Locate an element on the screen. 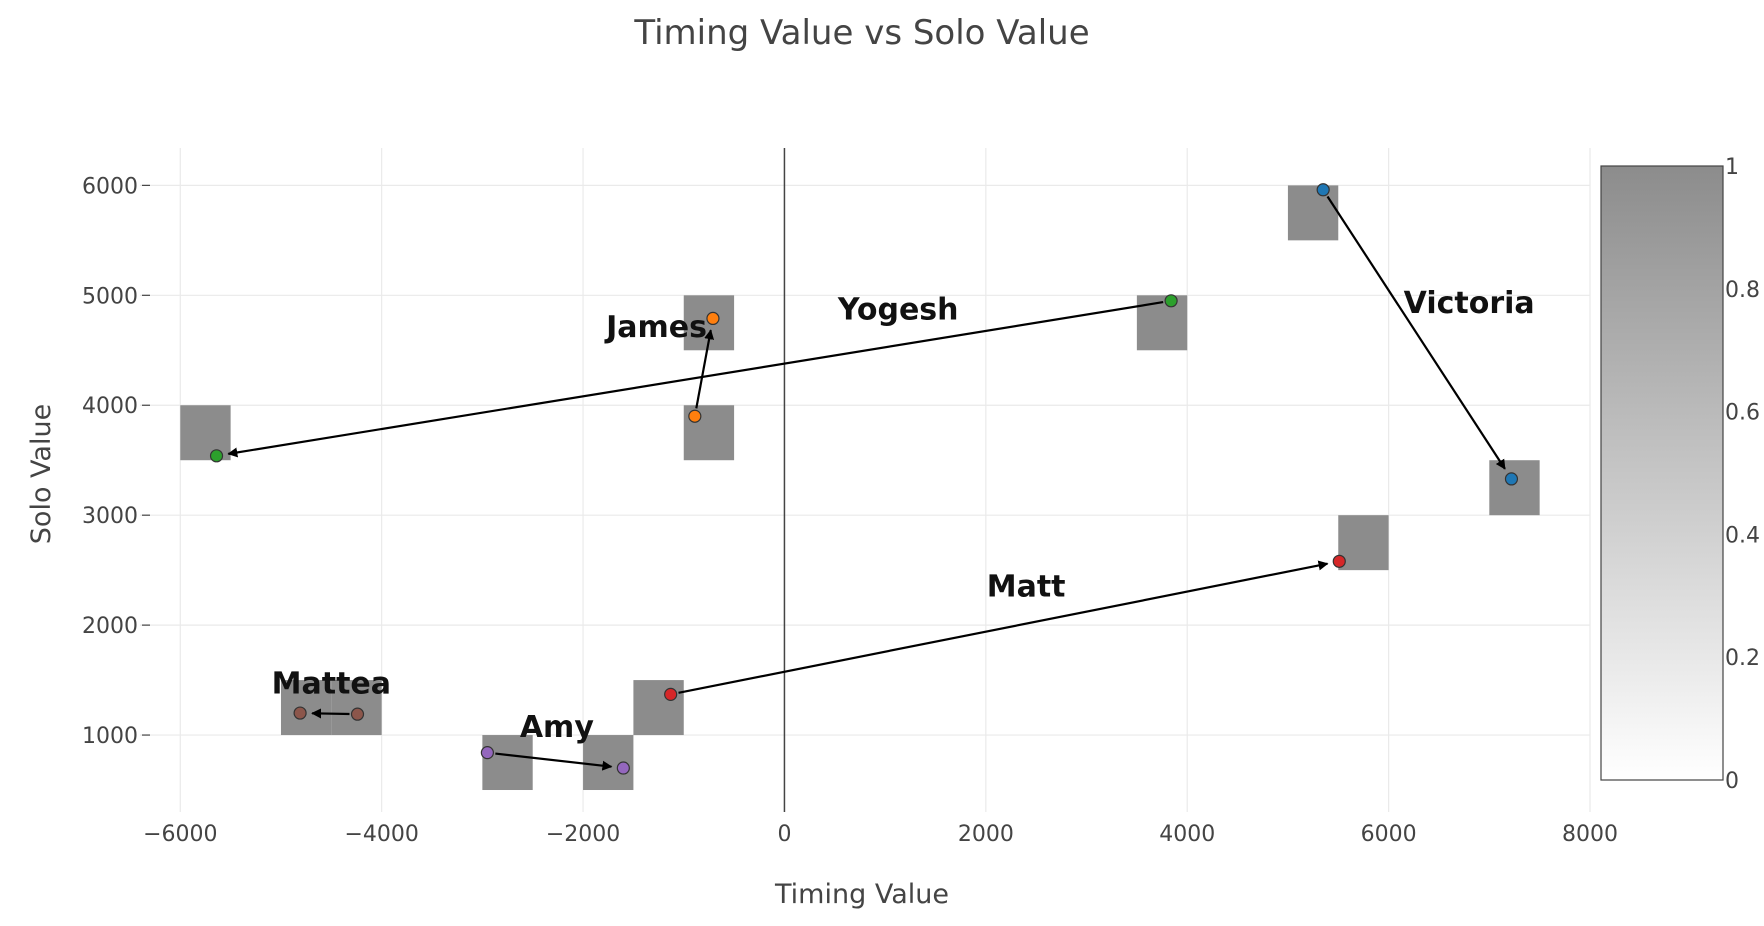 The width and height of the screenshot is (1764, 926). y-axis-ticks: 1000 2000 3000 4000 5000 6000 is located at coordinates (116, 461).